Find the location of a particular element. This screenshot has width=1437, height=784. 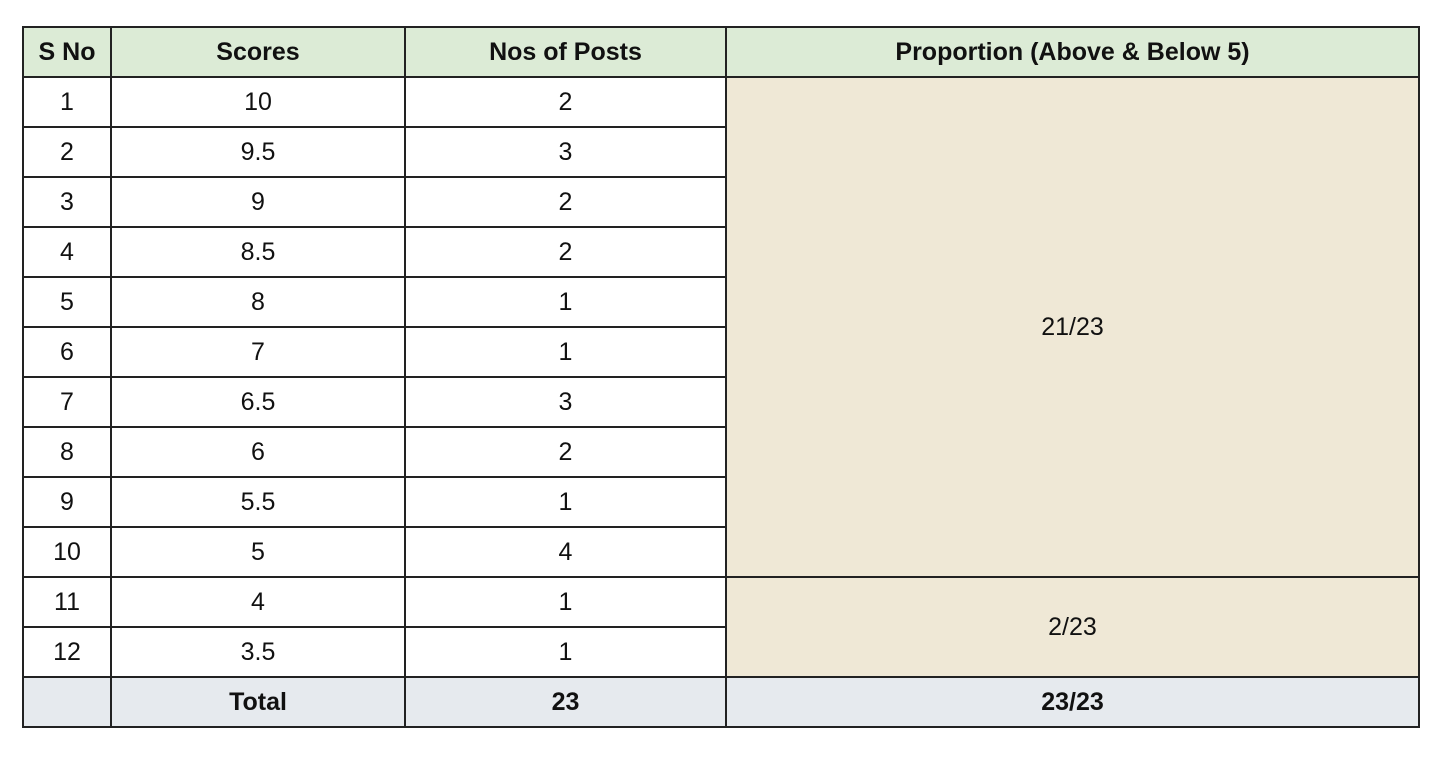

table-row: 12 3.5 1 is located at coordinates (720, 652).